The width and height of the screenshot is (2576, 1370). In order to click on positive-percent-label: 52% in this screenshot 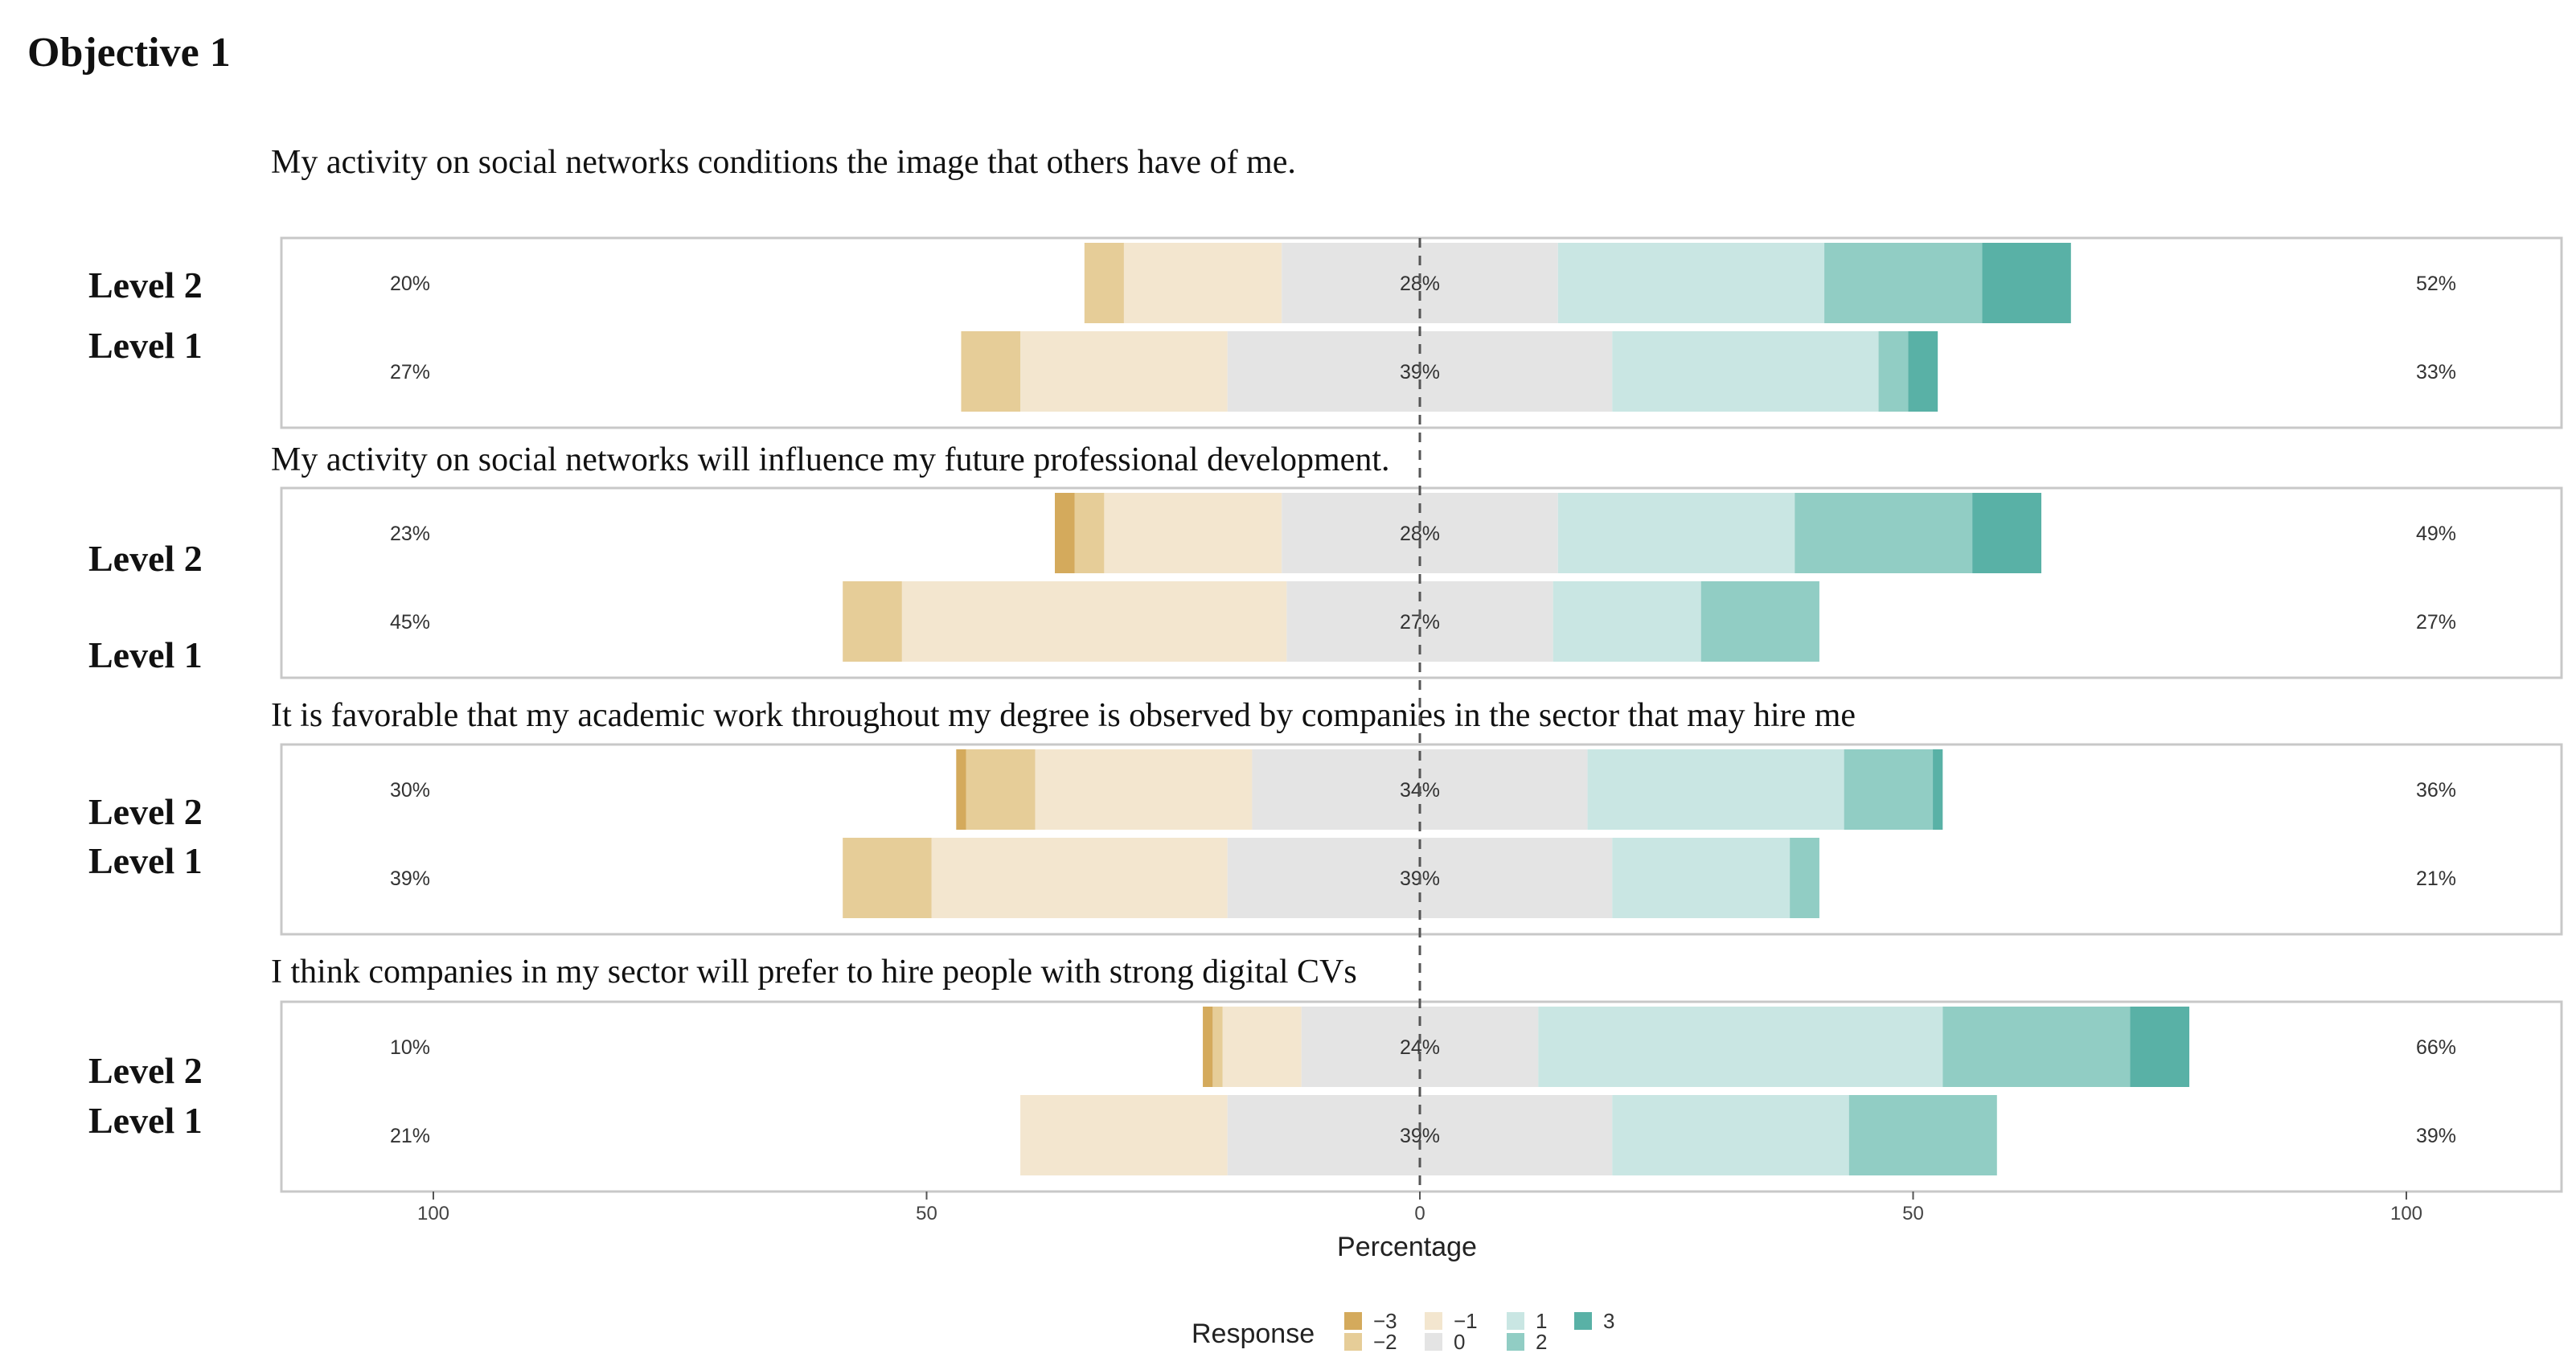, I will do `click(2436, 284)`.